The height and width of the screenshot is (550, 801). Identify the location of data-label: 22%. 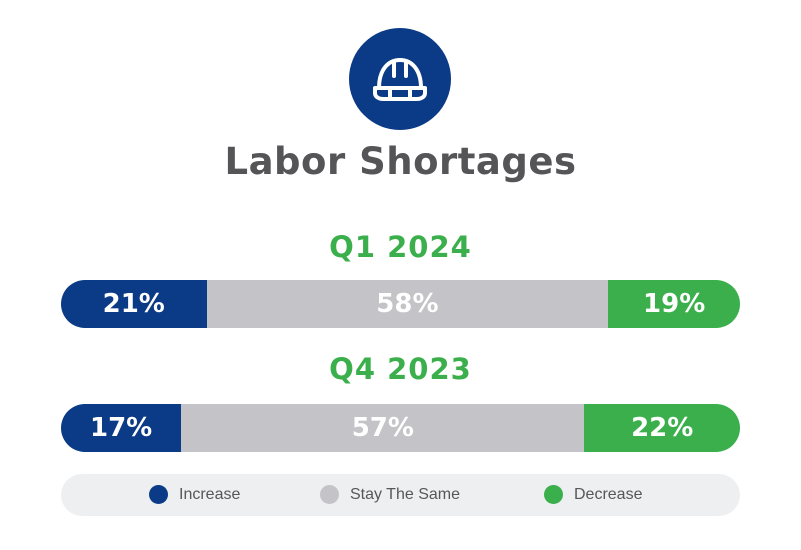
(662, 428).